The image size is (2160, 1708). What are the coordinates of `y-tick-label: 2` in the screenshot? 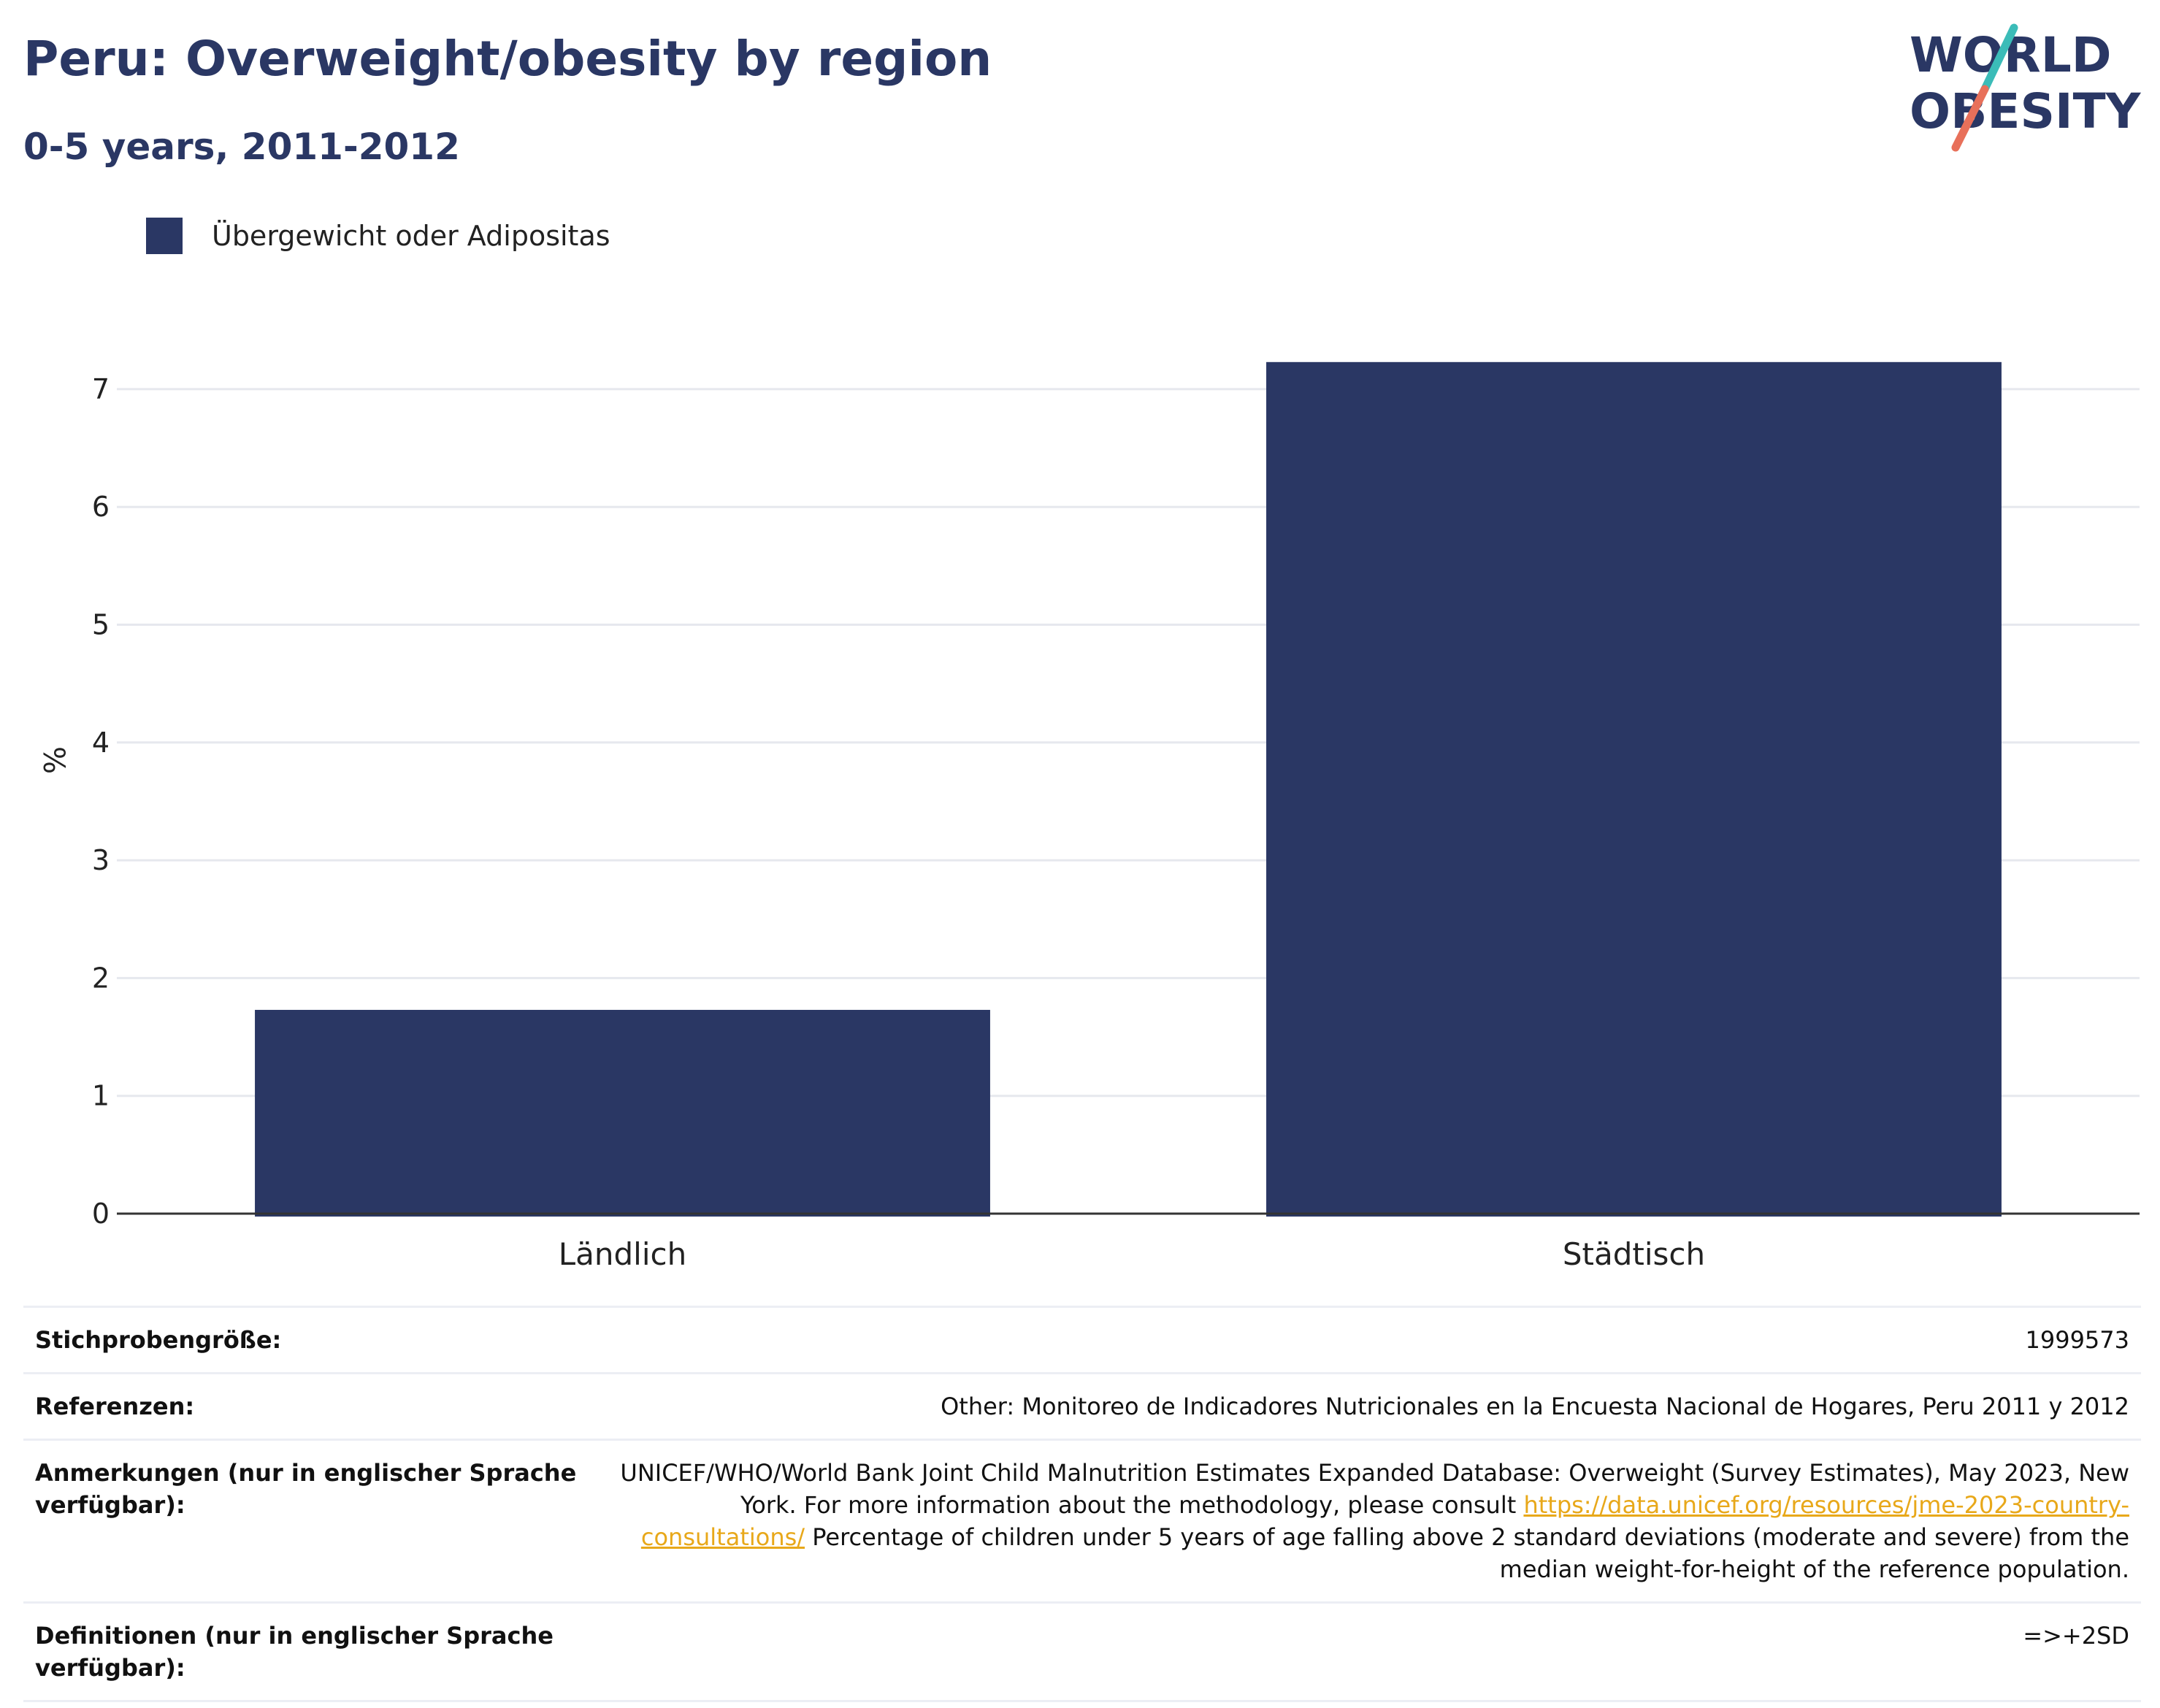 It's located at (101, 978).